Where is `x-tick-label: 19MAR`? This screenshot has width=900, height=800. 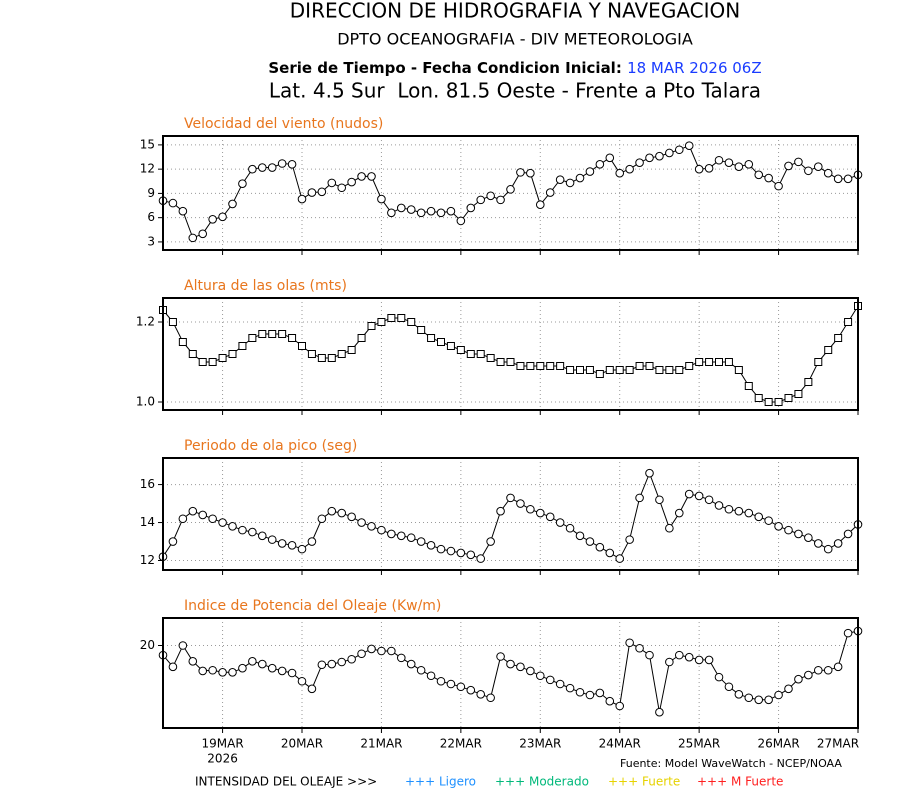
x-tick-label: 19MAR is located at coordinates (222, 744).